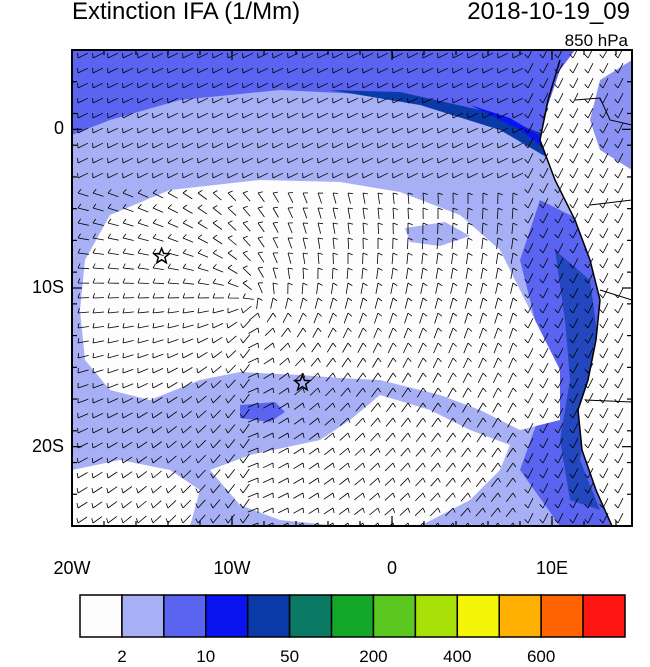 This screenshot has width=650, height=667. I want to click on colorbar, so click(352, 616).